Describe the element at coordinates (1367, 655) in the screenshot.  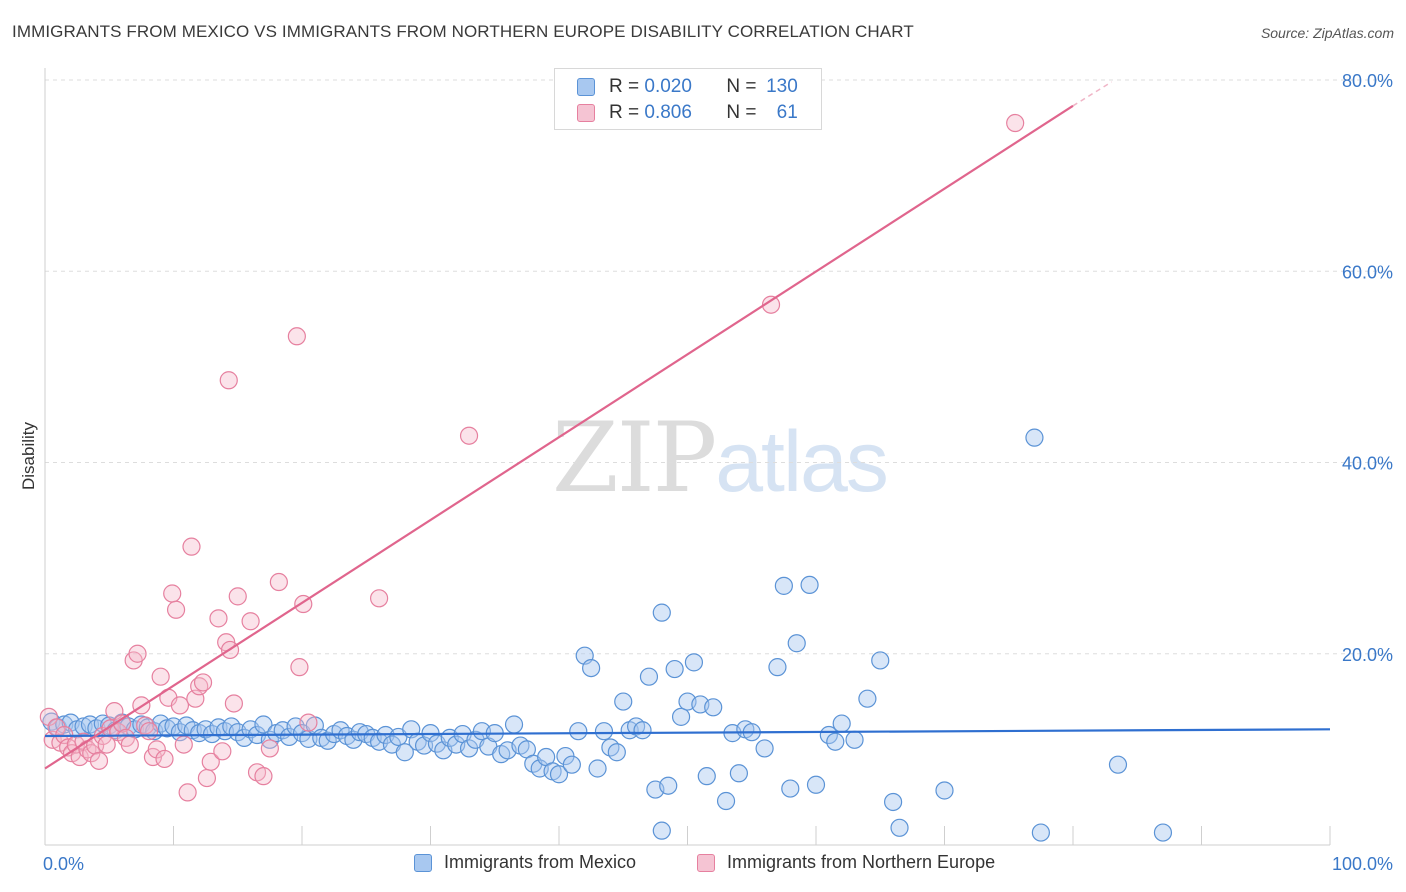
I see `y-tick-label: 20.0%` at that location.